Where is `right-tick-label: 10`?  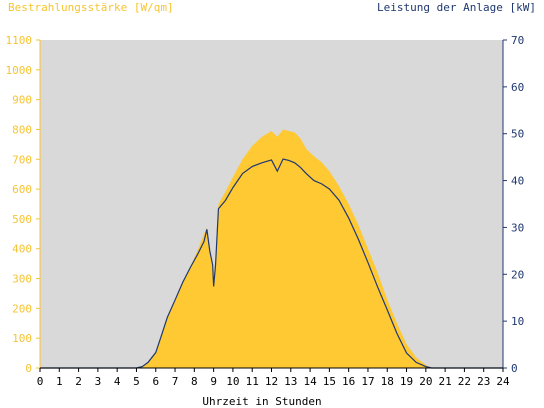
right-tick-label: 10 is located at coordinates (517, 321).